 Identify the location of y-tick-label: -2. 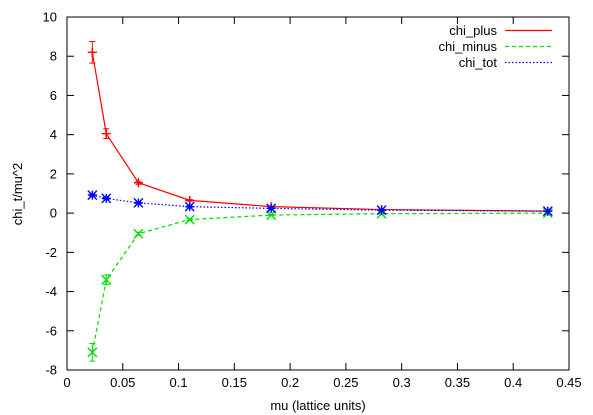
(51, 252).